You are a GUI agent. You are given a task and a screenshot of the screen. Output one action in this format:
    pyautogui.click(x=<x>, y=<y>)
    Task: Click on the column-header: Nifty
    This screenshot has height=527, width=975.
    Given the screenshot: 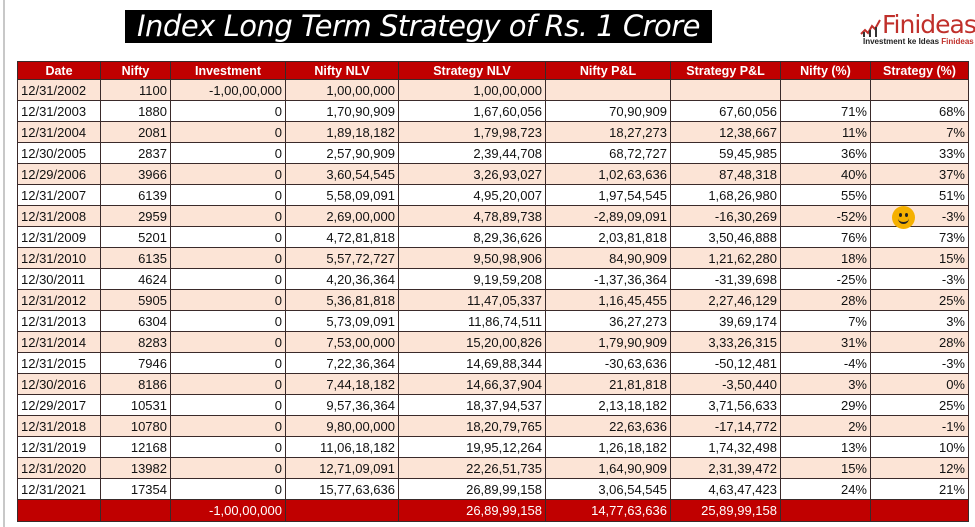 What is the action you would take?
    pyautogui.click(x=135, y=70)
    